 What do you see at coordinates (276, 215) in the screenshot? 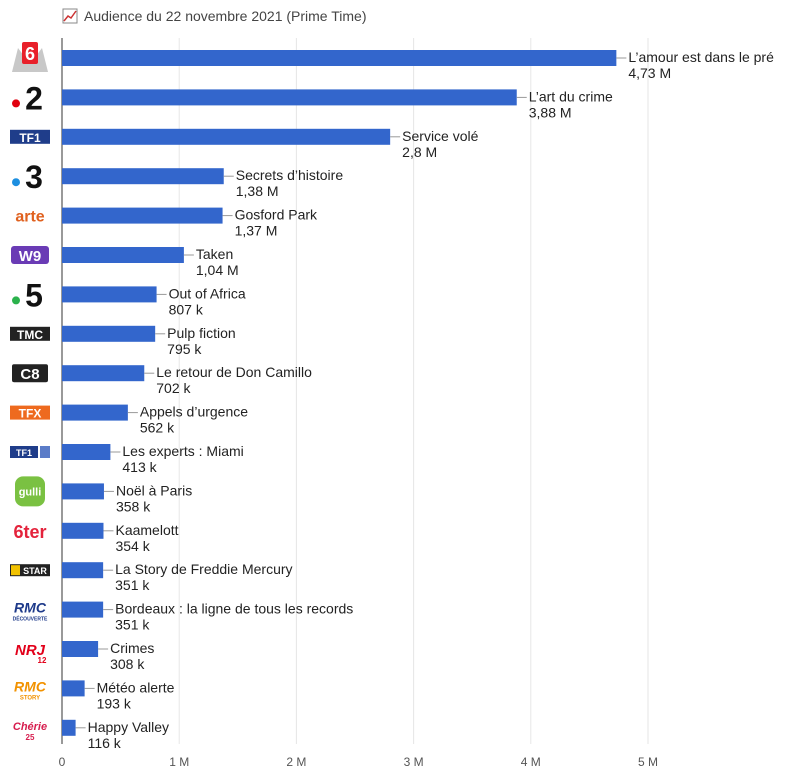
I see `bar-program-label: Gosford Park` at bounding box center [276, 215].